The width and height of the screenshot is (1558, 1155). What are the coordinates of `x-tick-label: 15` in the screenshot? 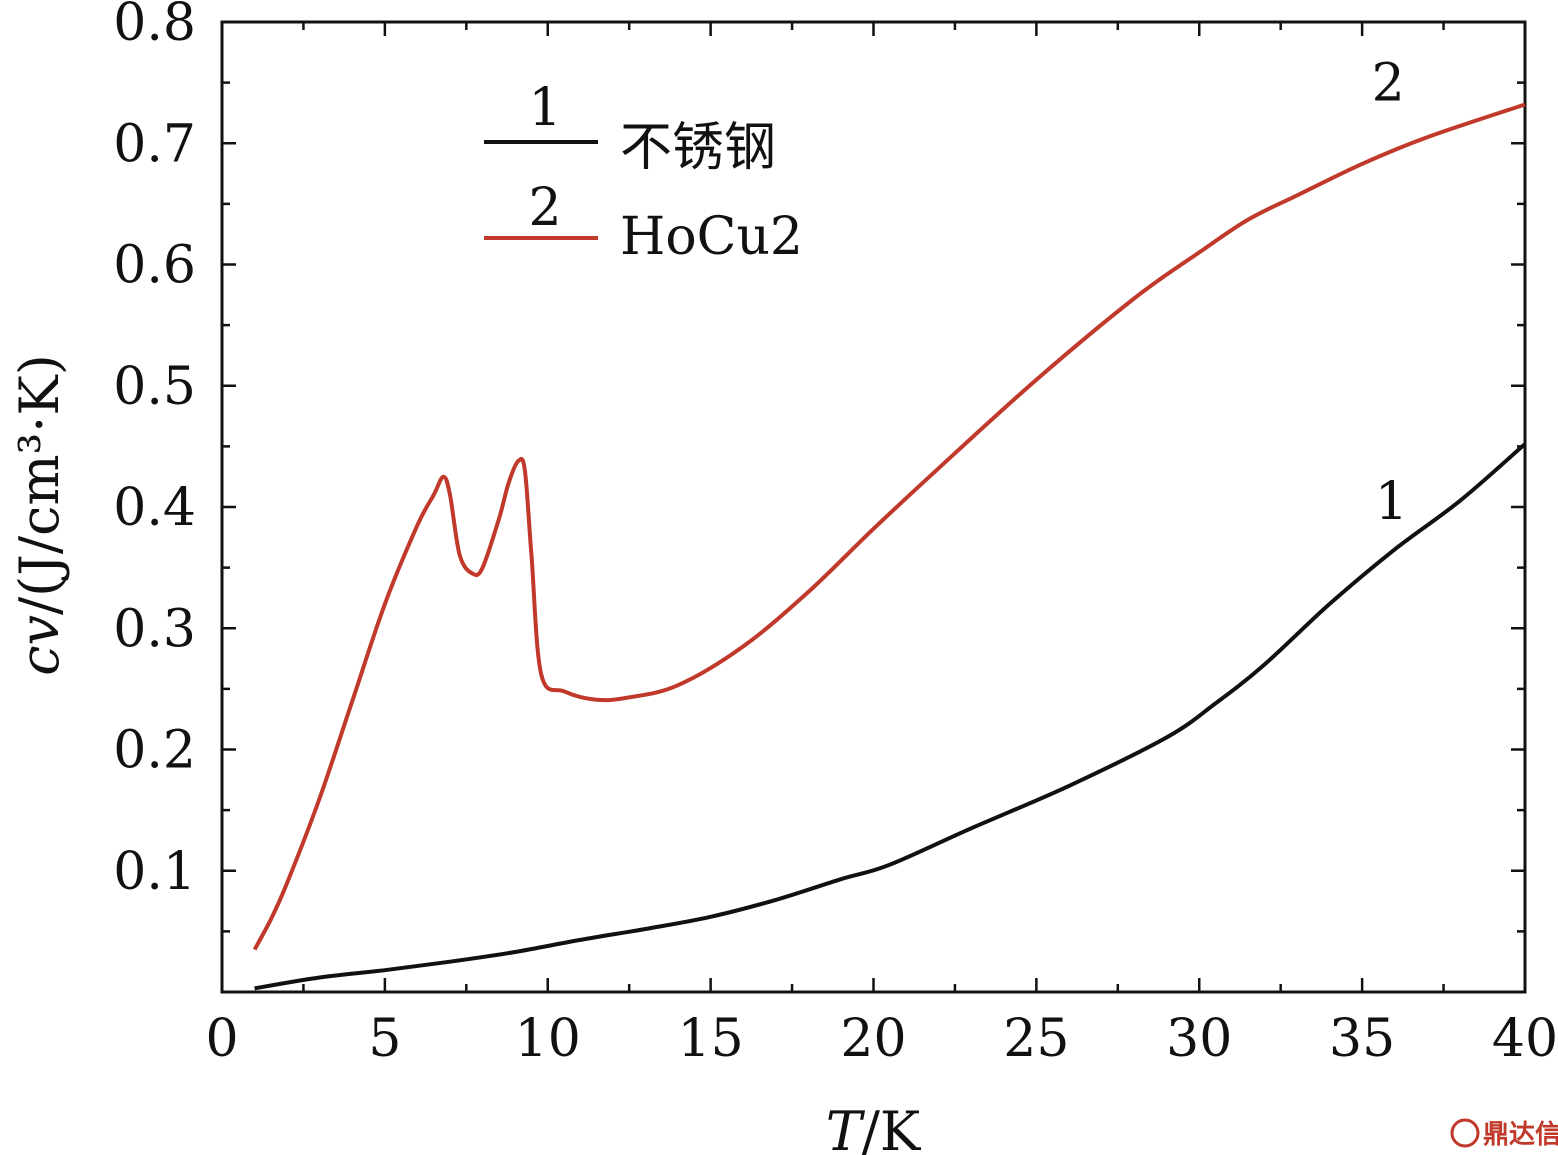 It's located at (711, 1039).